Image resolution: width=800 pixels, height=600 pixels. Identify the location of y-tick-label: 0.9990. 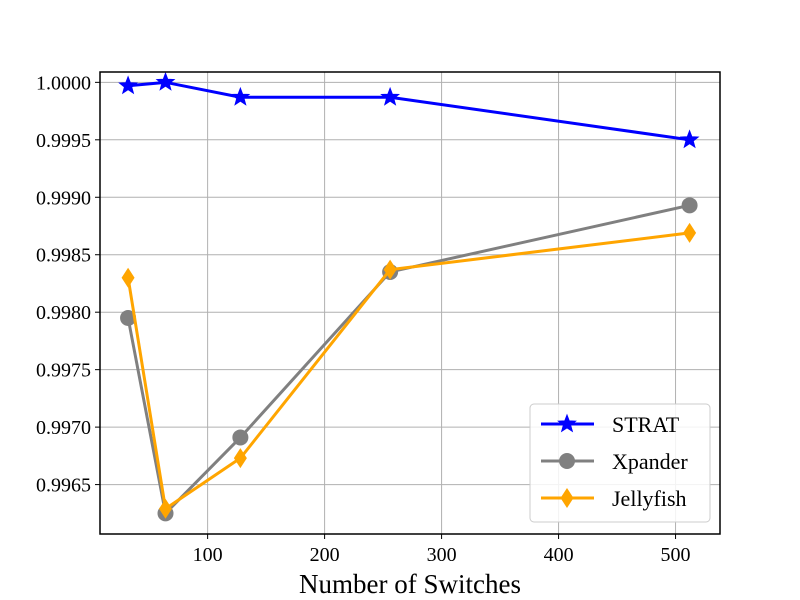
(63, 198).